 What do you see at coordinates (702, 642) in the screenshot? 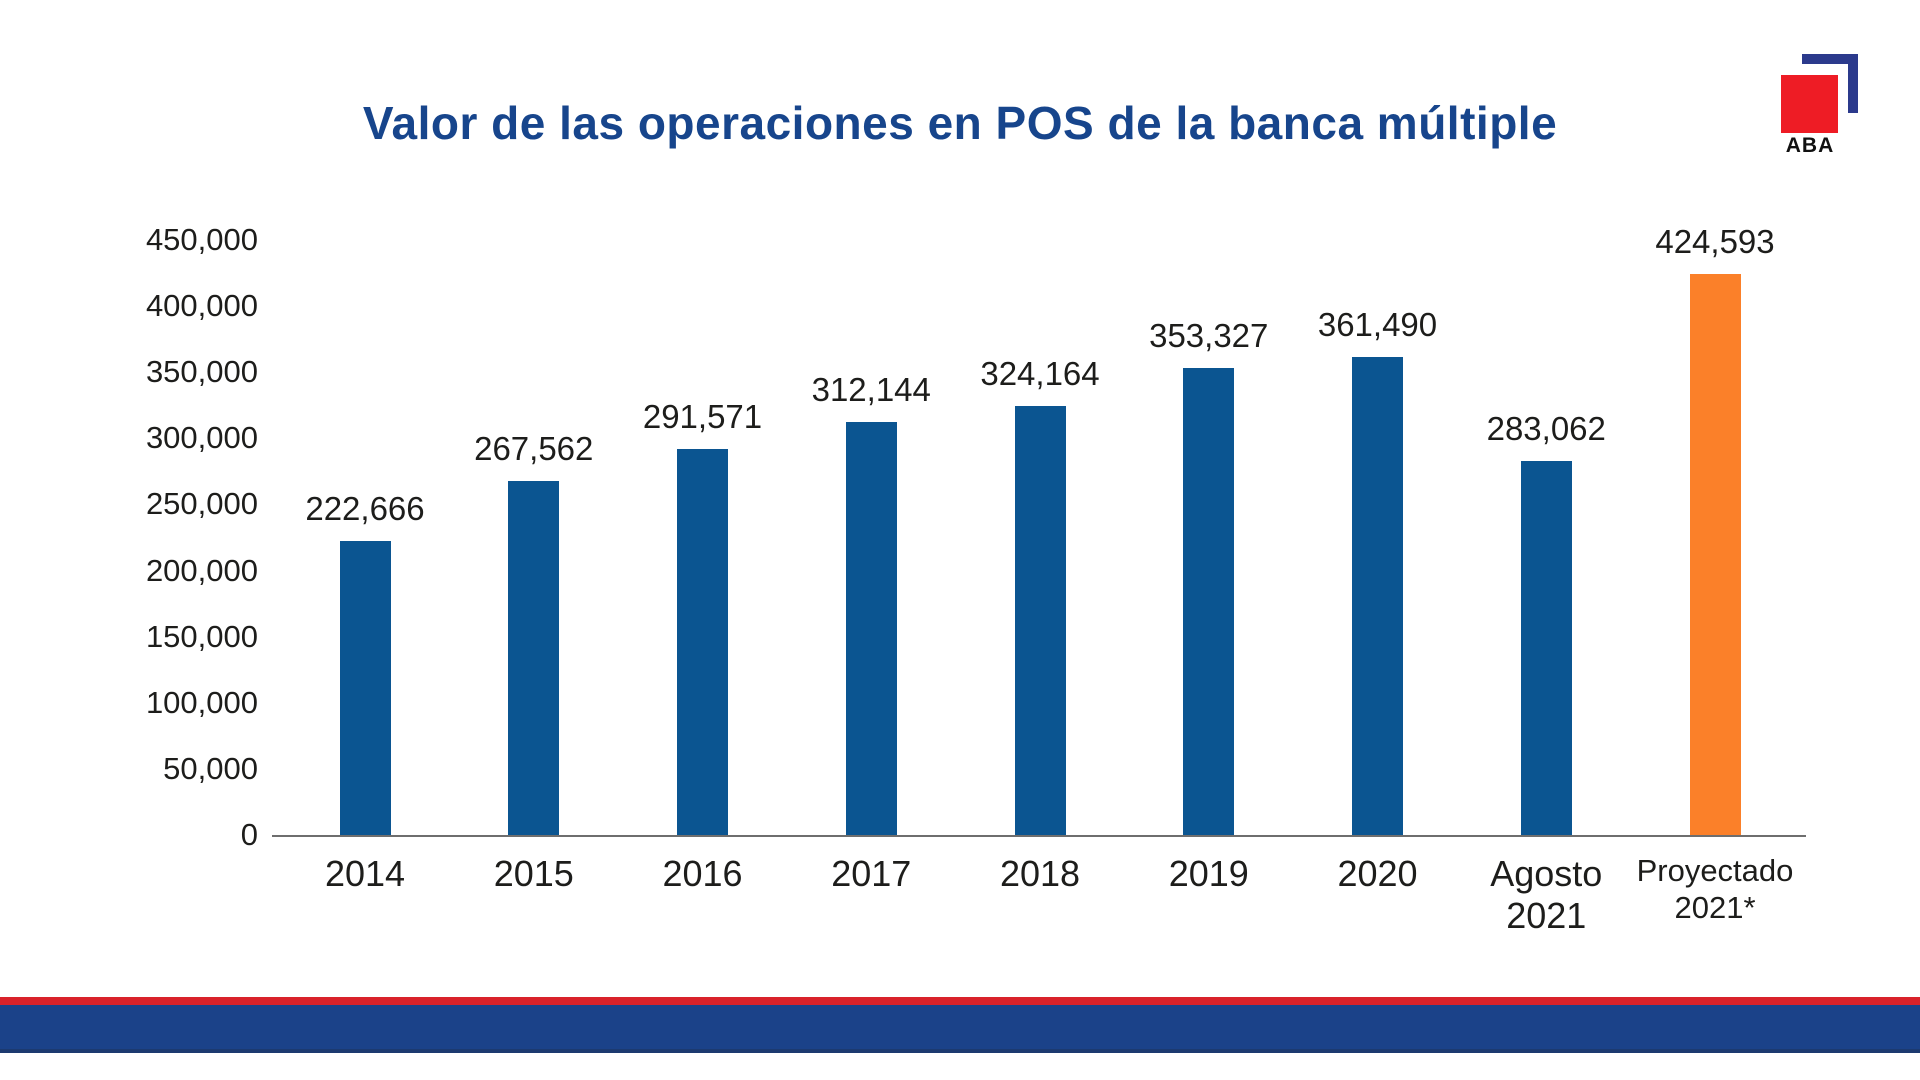
I see `bar-2016` at bounding box center [702, 642].